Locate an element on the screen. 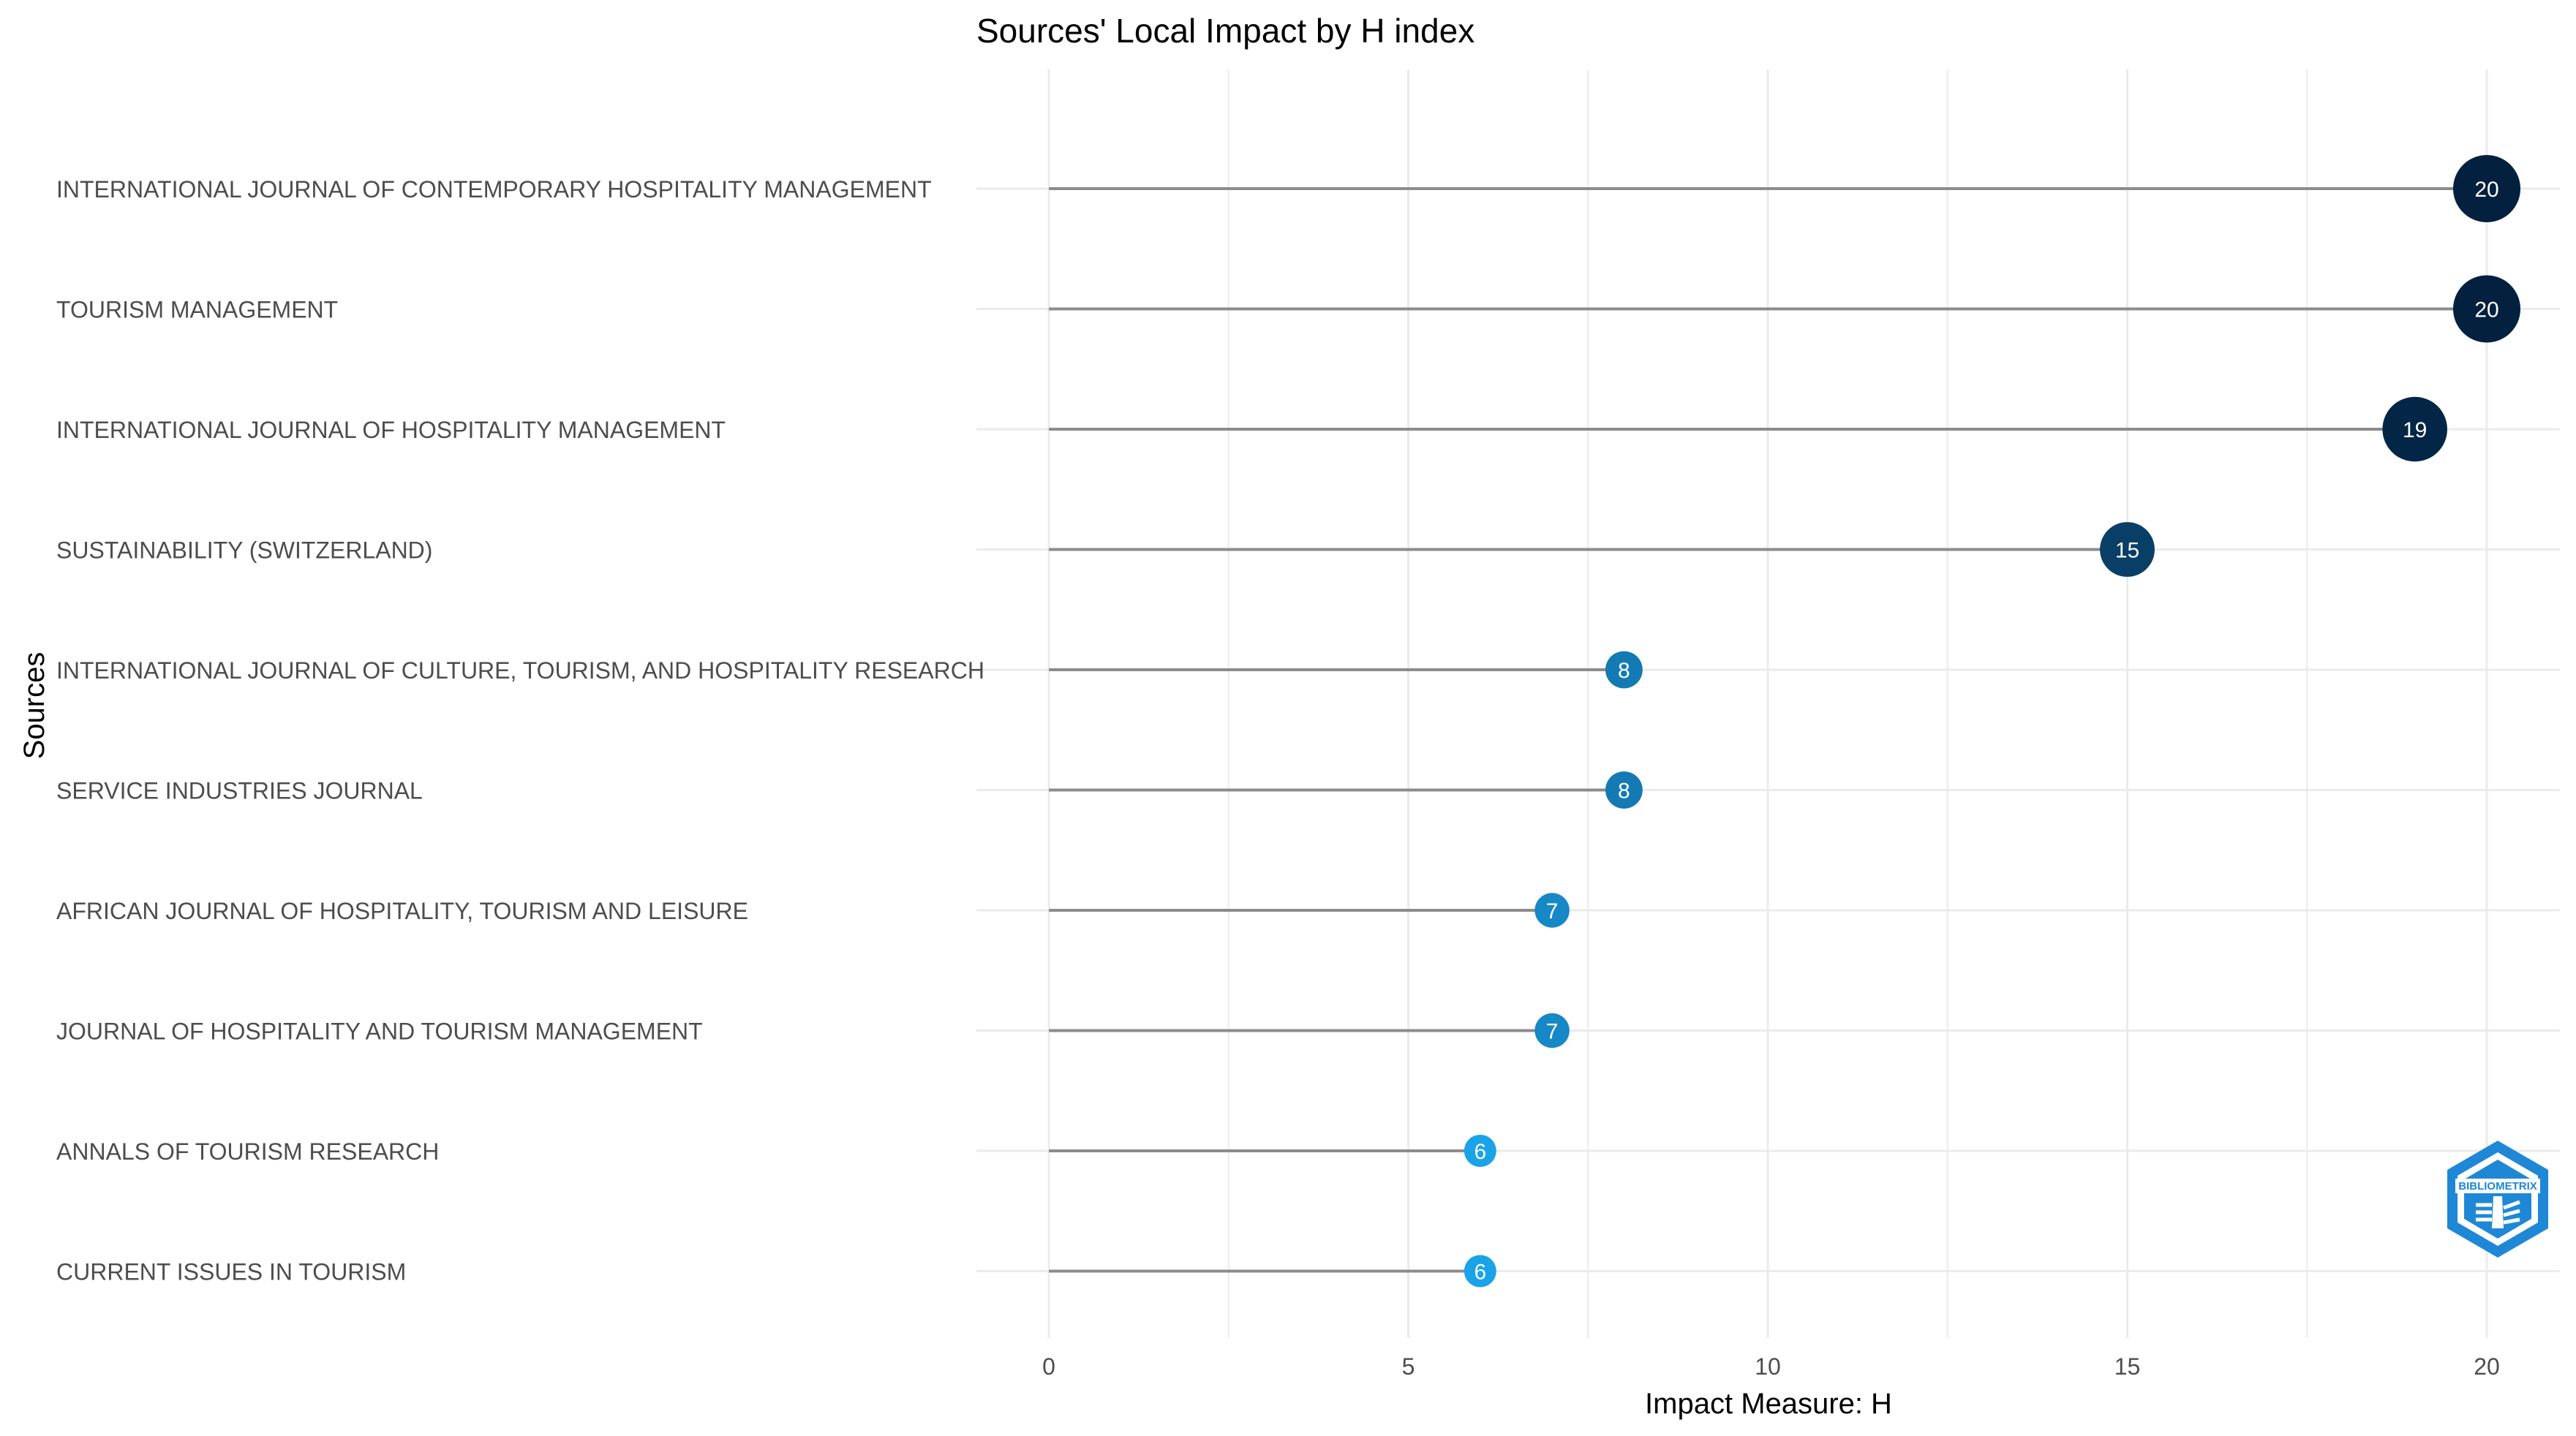 The image size is (2576, 1436). x-tick-label: 15 is located at coordinates (2127, 1366).